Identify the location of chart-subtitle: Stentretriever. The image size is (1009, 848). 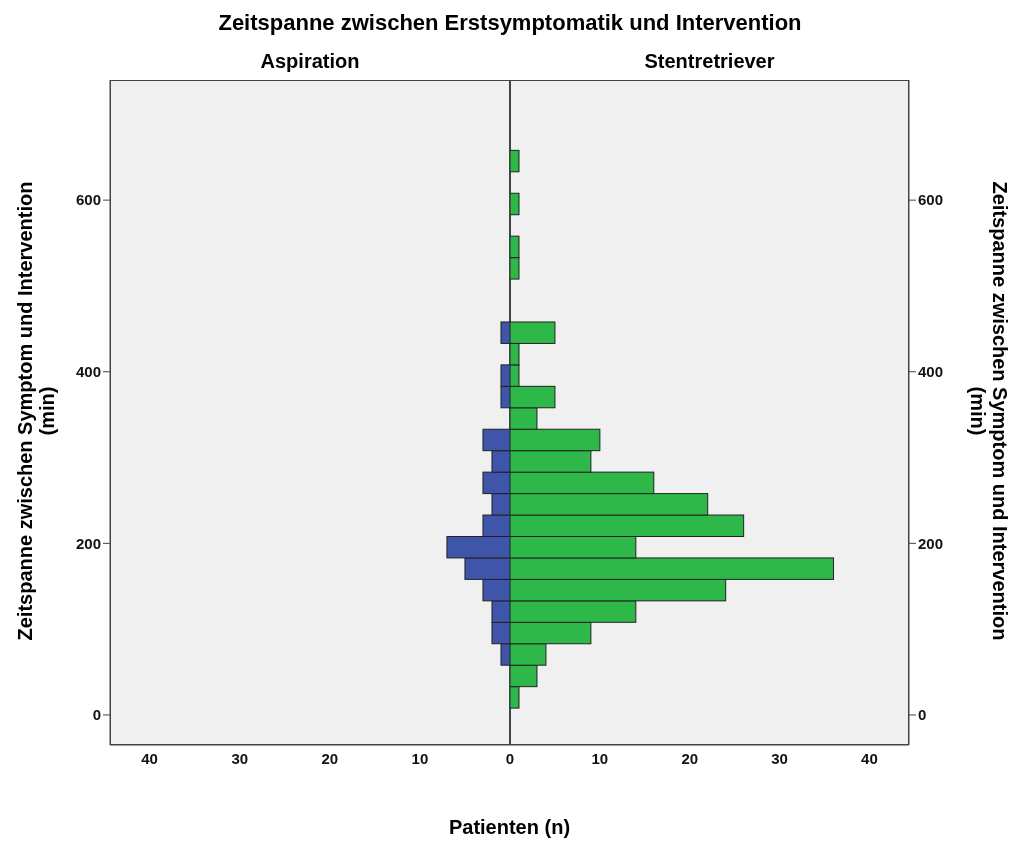
(709, 61).